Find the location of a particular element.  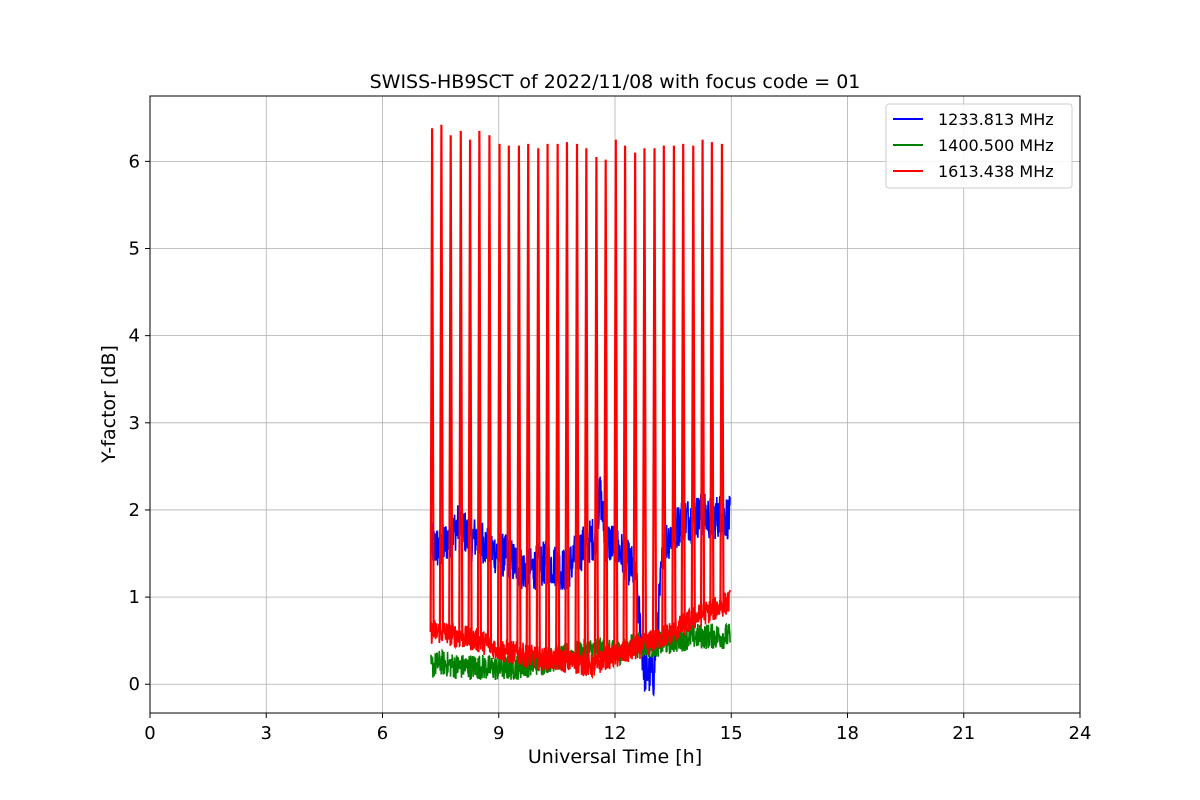

x-tick-label: 0 is located at coordinates (149, 733).